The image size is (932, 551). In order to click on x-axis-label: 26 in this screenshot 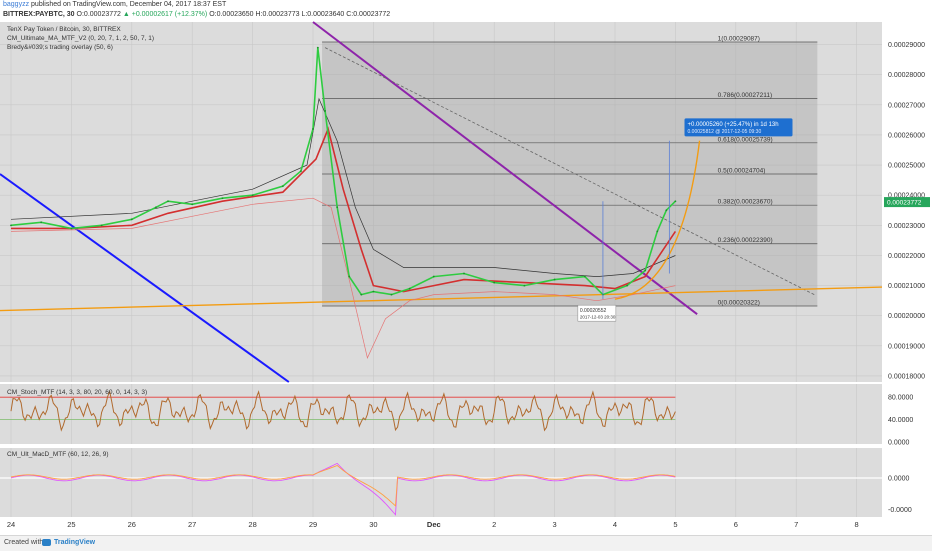, I will do `click(132, 524)`.